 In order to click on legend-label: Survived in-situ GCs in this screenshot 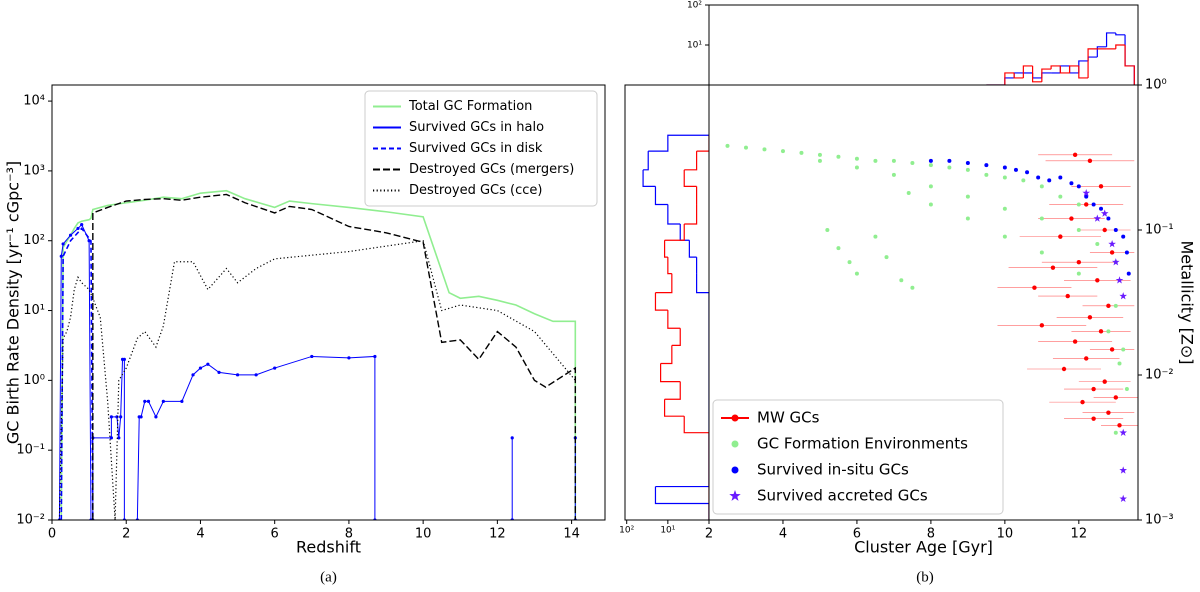, I will do `click(833, 470)`.